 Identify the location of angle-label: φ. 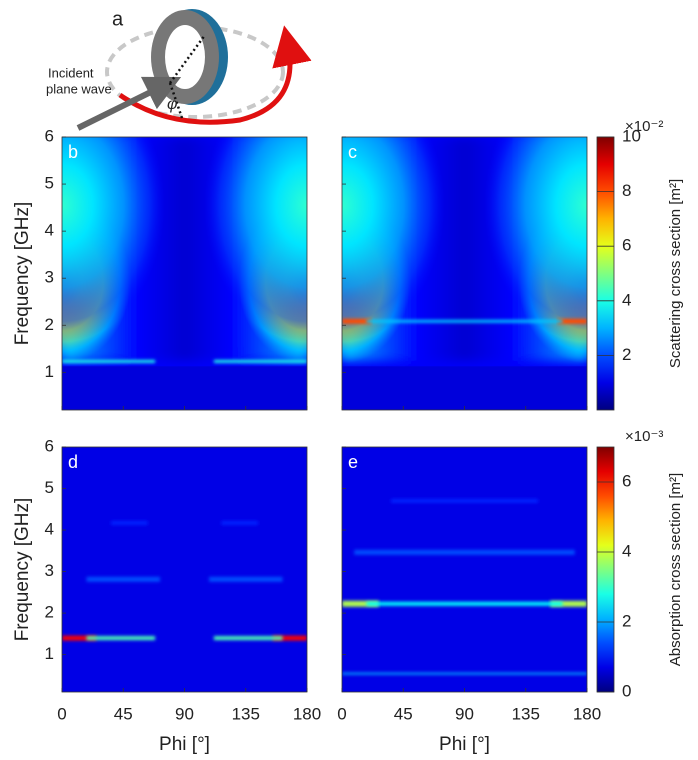
(172, 104).